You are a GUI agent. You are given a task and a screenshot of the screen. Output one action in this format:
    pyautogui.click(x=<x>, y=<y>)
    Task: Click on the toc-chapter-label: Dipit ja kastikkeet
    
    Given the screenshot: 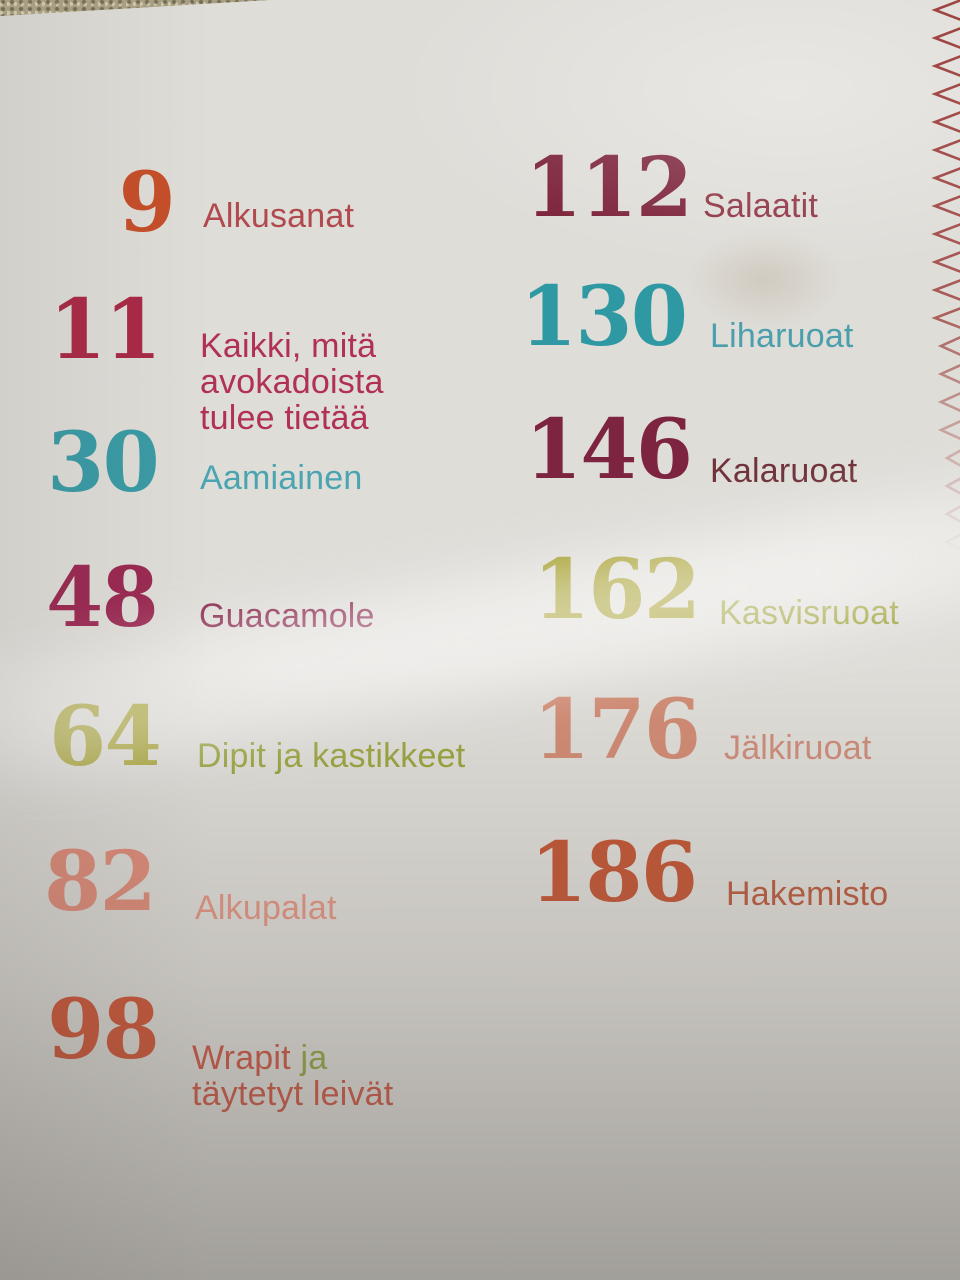 What is the action you would take?
    pyautogui.click(x=331, y=756)
    